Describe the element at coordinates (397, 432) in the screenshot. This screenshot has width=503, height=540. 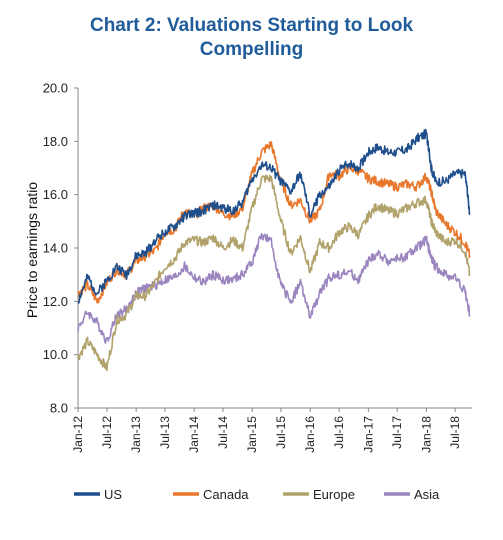
I see `x-tick-label: Jul-17` at that location.